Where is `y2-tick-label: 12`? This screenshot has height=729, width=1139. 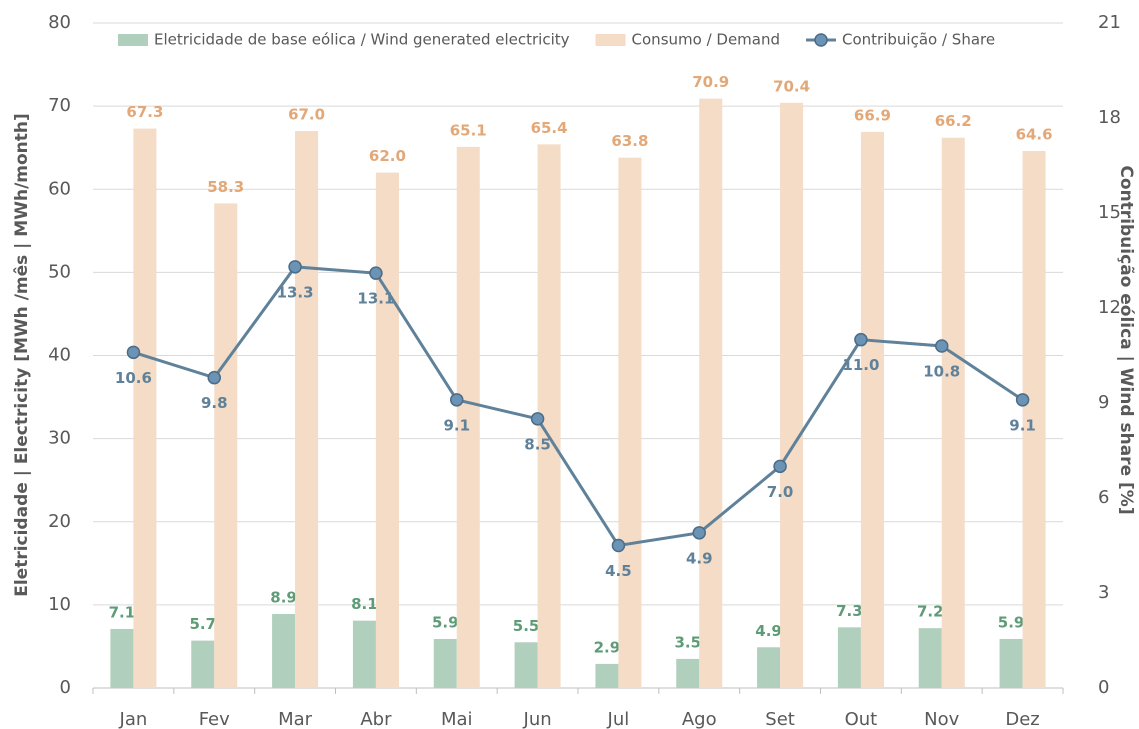 y2-tick-label: 12 is located at coordinates (1109, 307).